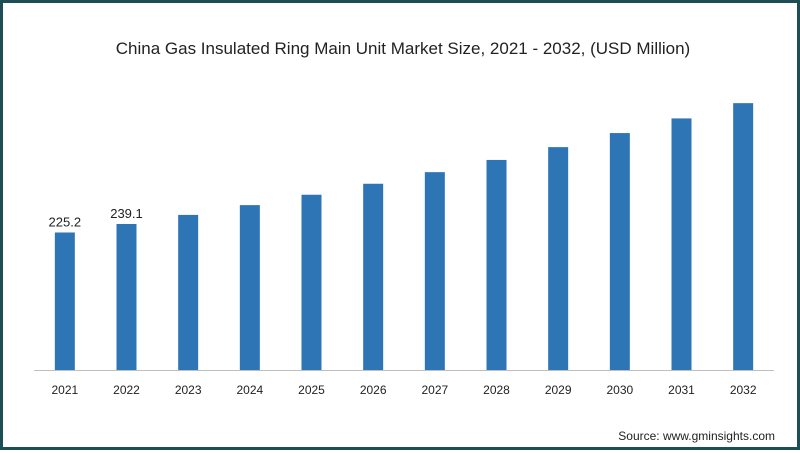 This screenshot has height=453, width=800. What do you see at coordinates (188, 292) in the screenshot?
I see `bar-2023` at bounding box center [188, 292].